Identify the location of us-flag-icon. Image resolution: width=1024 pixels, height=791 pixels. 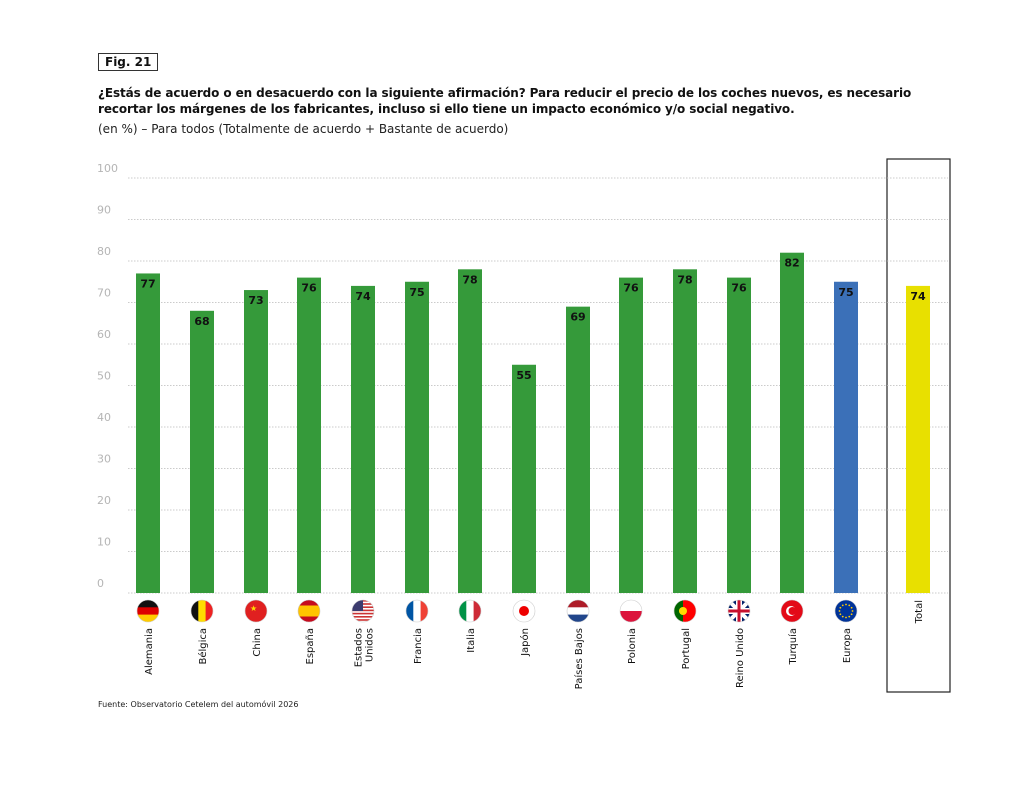
(363, 611).